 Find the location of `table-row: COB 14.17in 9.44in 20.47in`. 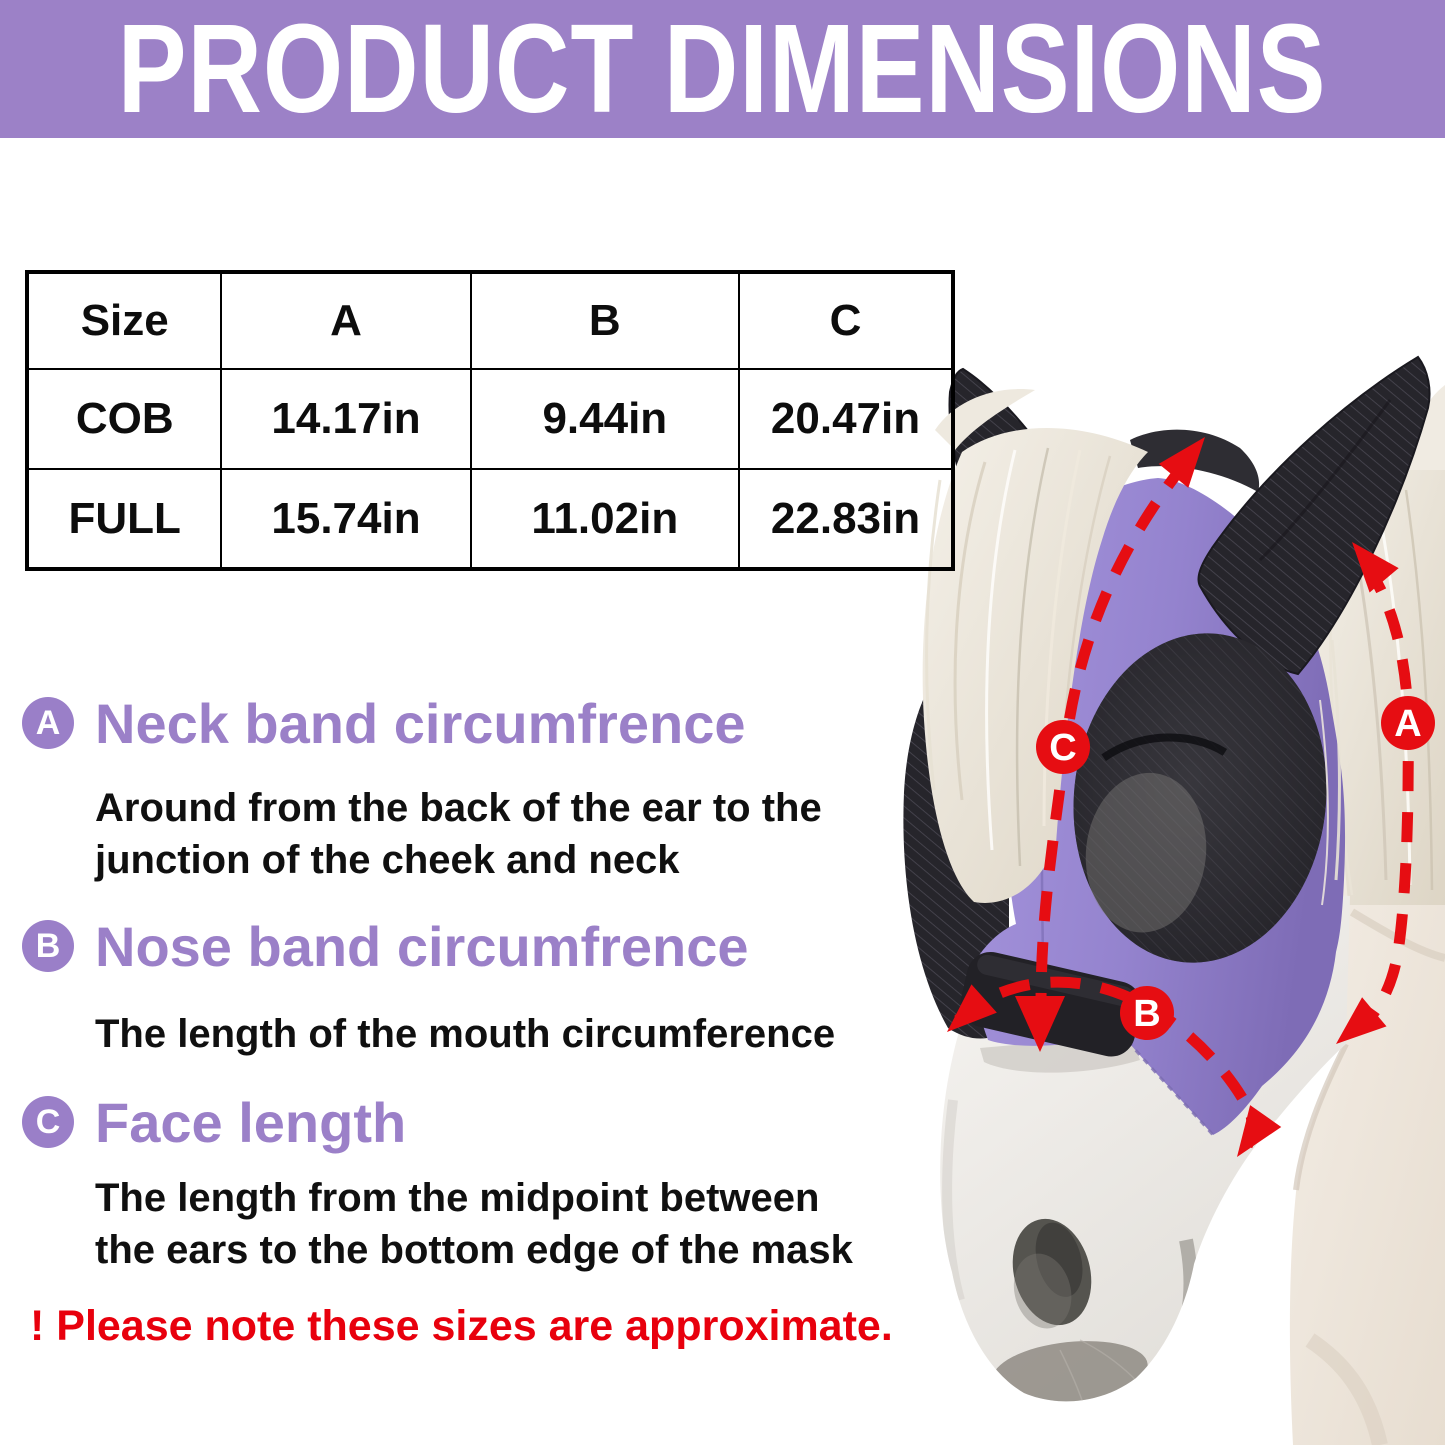

table-row: COB 14.17in 9.44in 20.47in is located at coordinates (489, 419).